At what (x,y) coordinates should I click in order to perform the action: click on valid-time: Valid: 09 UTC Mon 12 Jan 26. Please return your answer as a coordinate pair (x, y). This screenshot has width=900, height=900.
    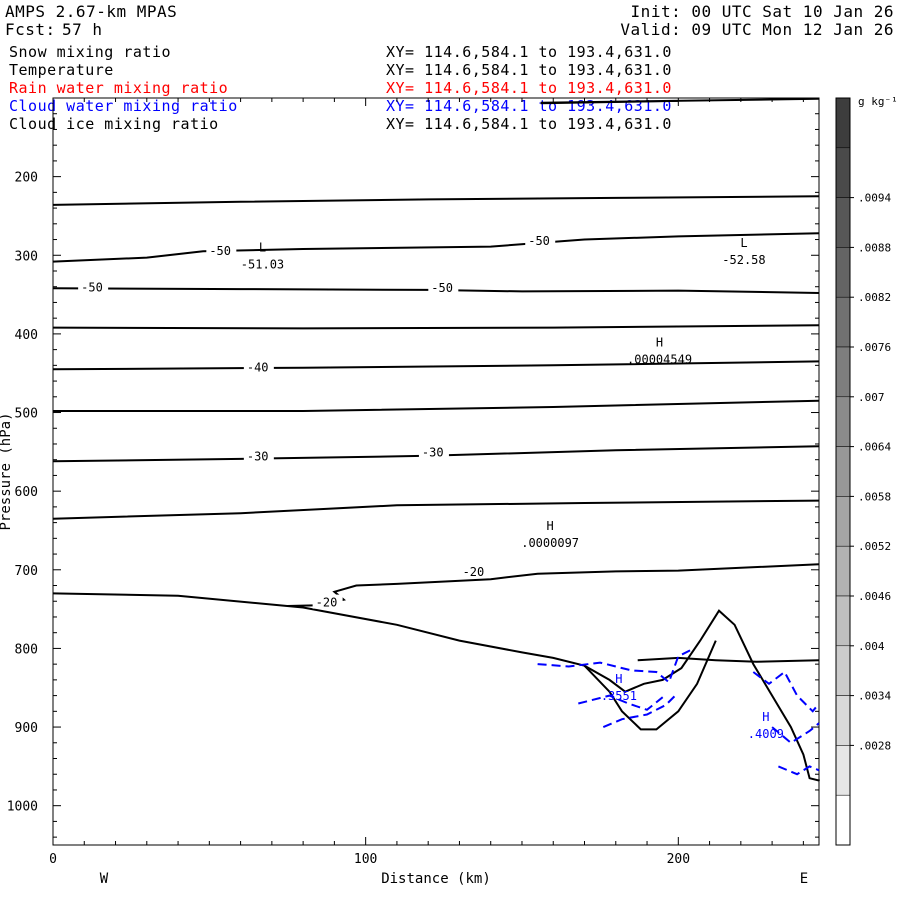
    Looking at the image, I should click on (757, 29).